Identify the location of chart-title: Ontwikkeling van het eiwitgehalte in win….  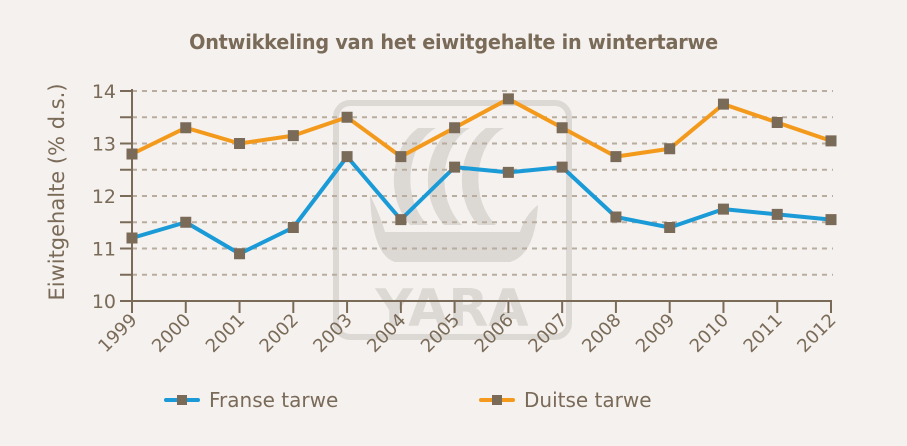
(453, 42).